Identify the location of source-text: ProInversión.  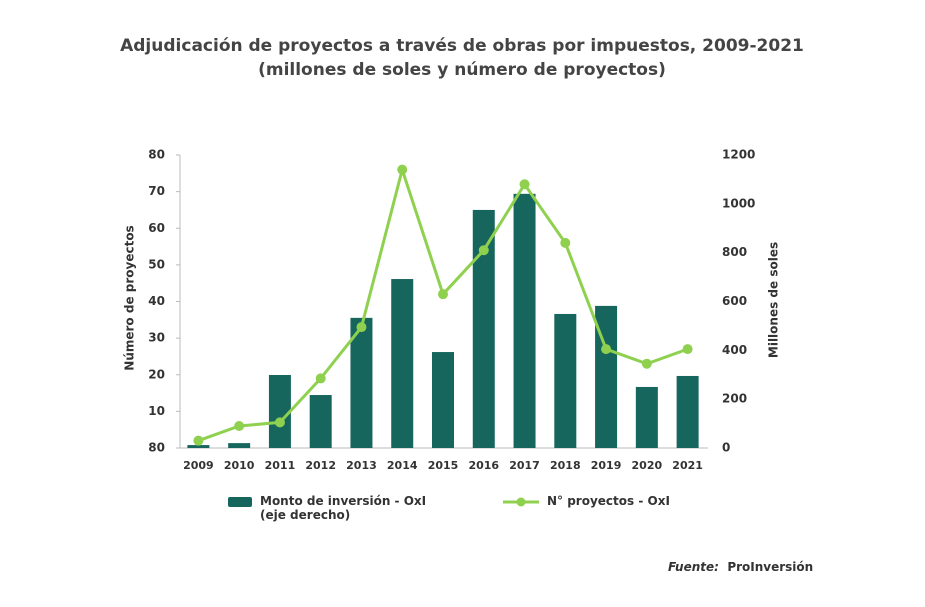
(770, 567).